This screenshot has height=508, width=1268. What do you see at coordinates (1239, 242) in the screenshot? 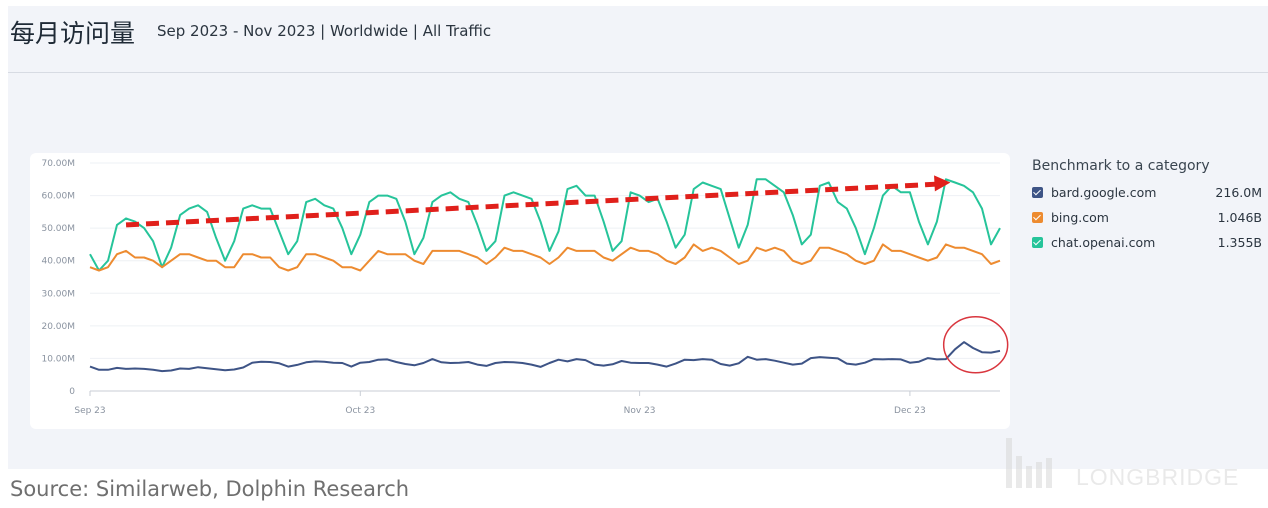
I see `legend-item-value: 1.355B` at bounding box center [1239, 242].